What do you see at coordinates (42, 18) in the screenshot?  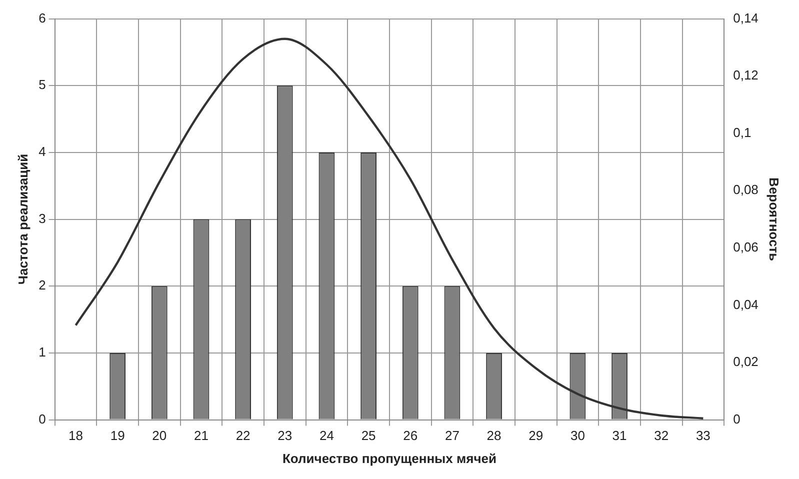 I see `y-tick-label: 6` at bounding box center [42, 18].